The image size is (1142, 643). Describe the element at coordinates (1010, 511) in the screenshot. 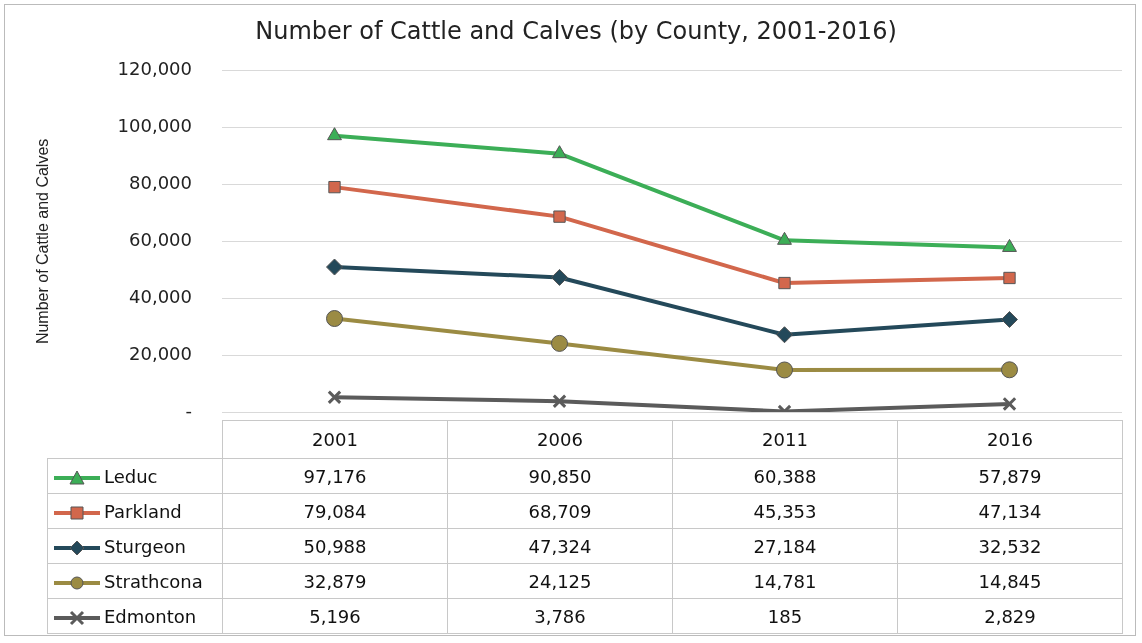

I see `data-label: 47,134` at that location.